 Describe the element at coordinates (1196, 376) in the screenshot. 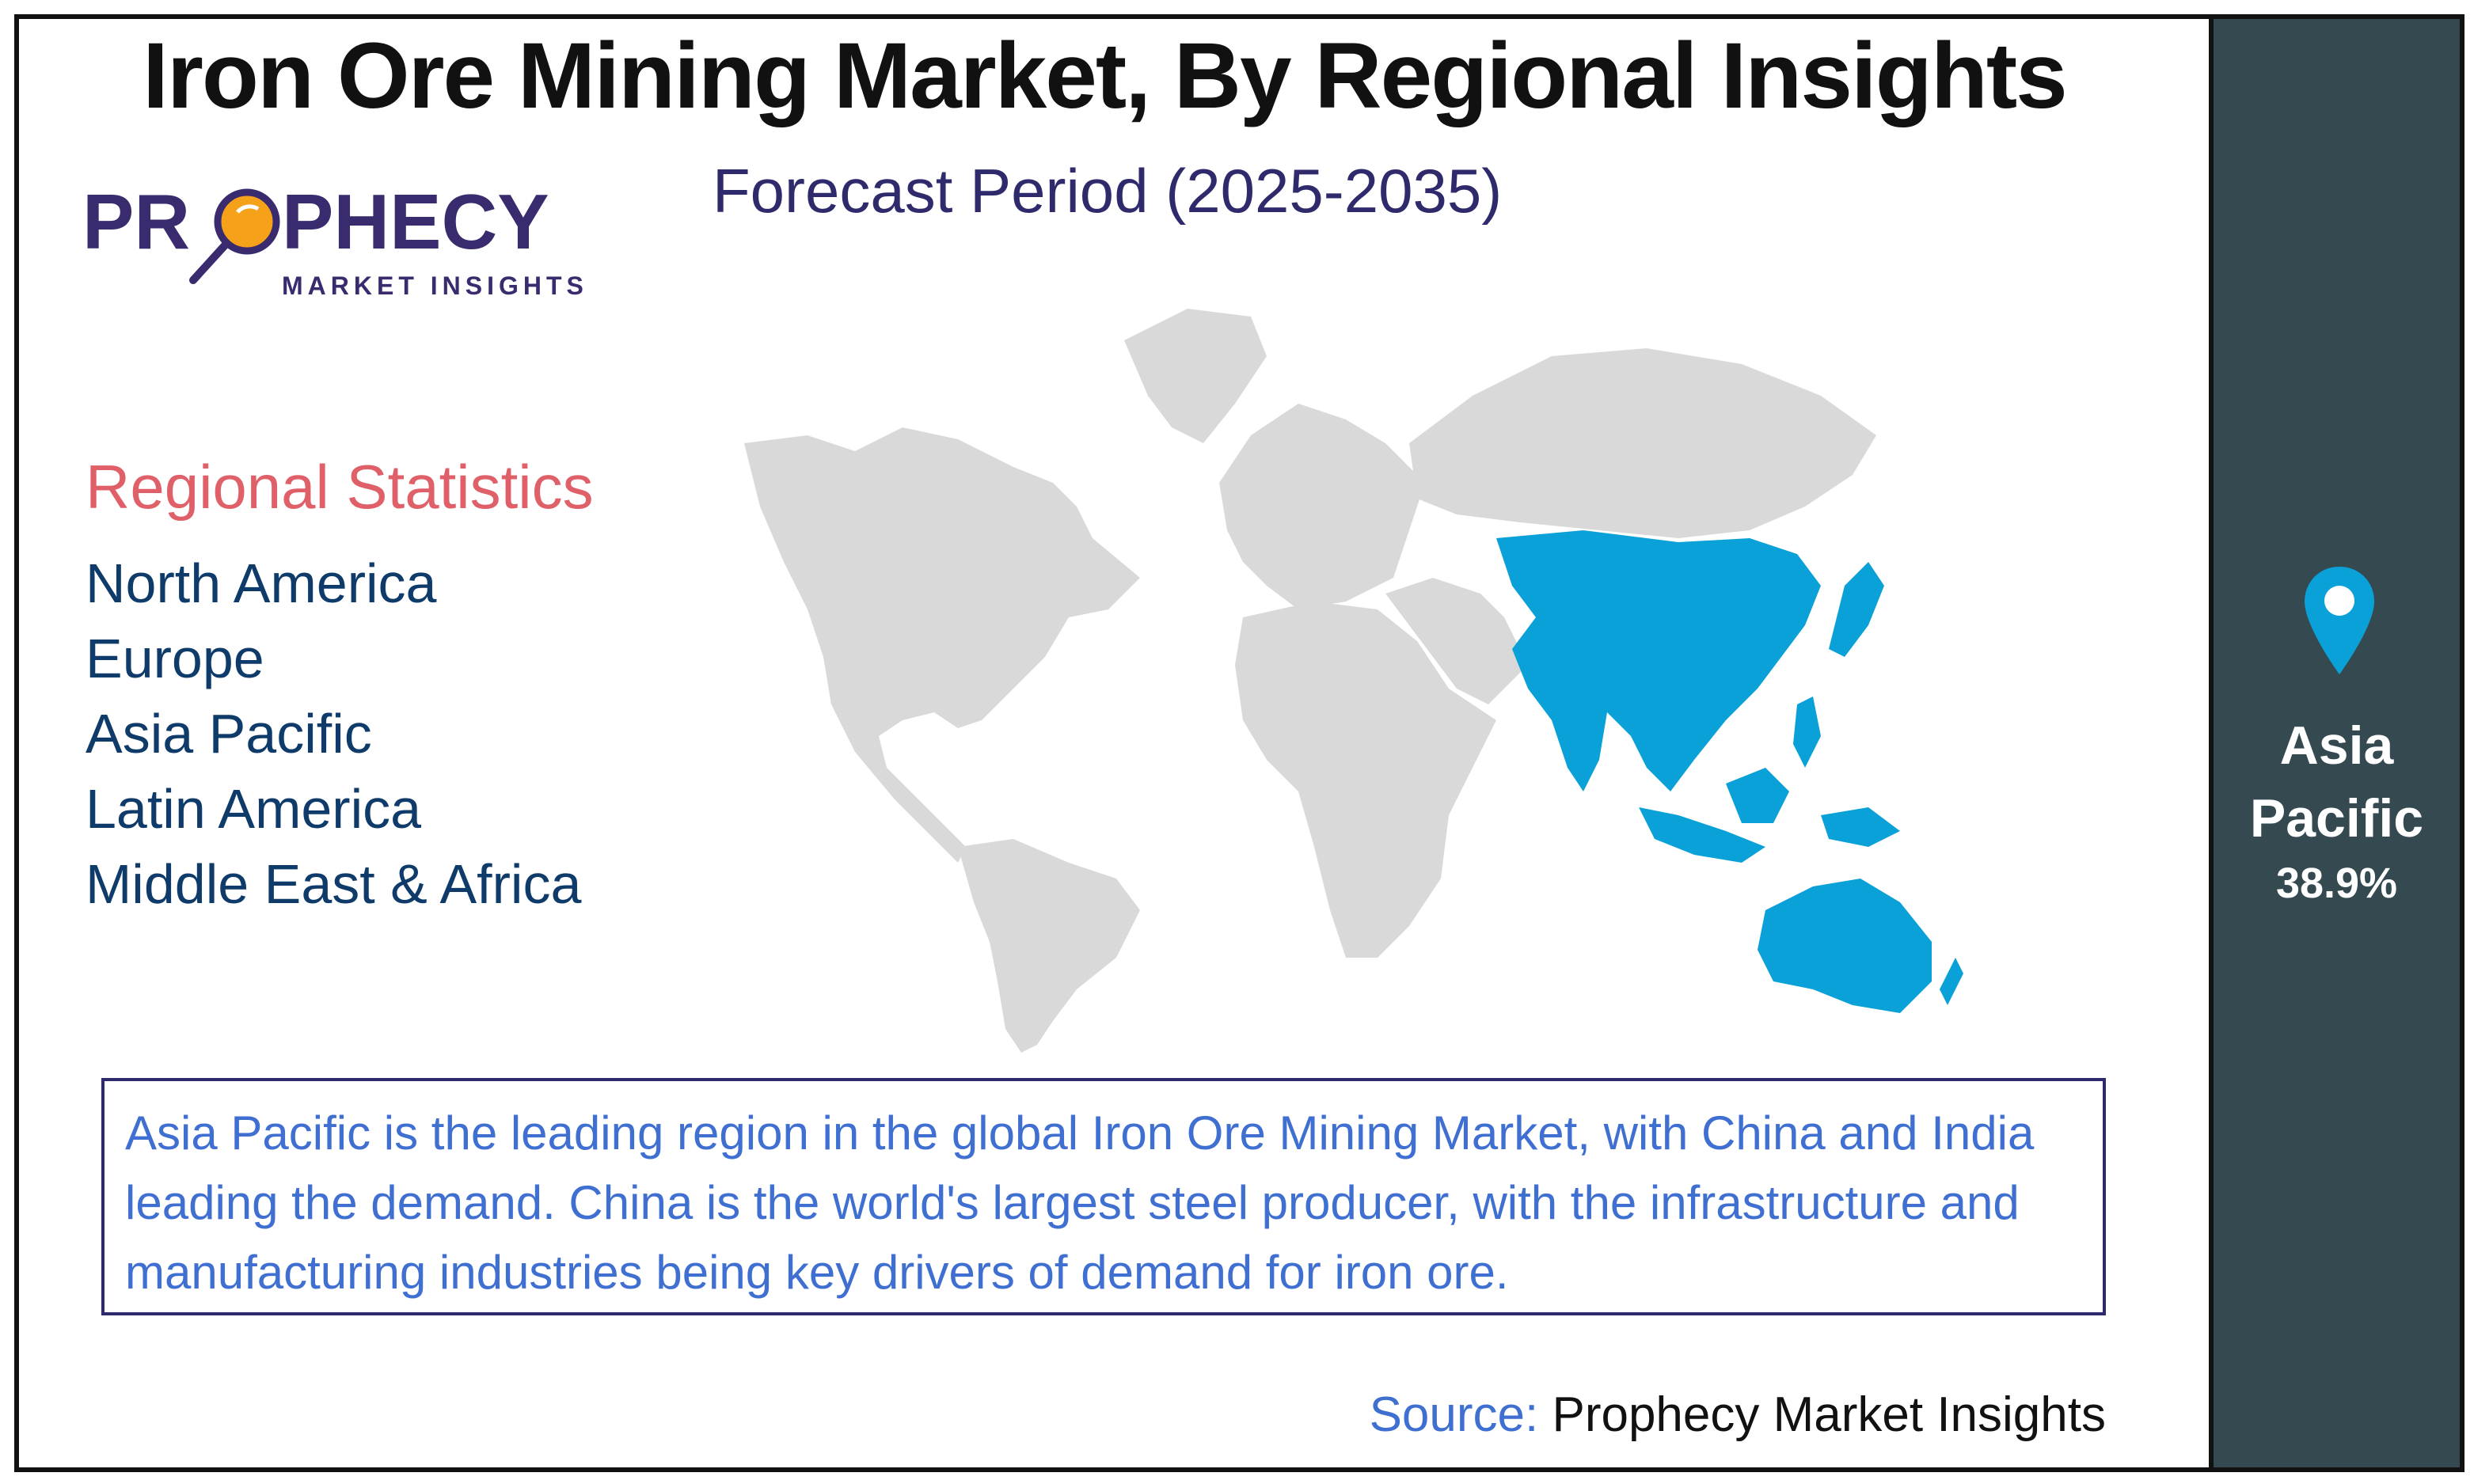

I see `map-greenland` at that location.